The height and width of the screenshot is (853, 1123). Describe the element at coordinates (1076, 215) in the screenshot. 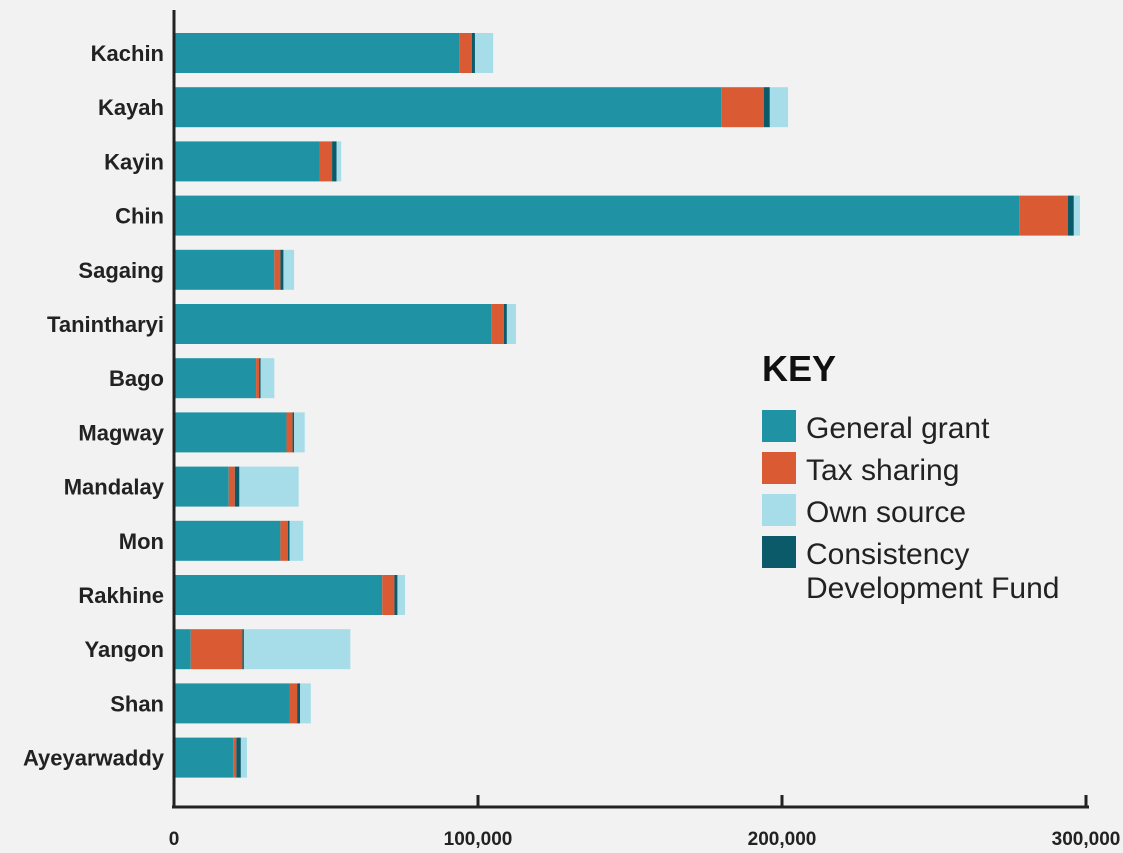

I see `bar-segment-chin-own-source` at that location.